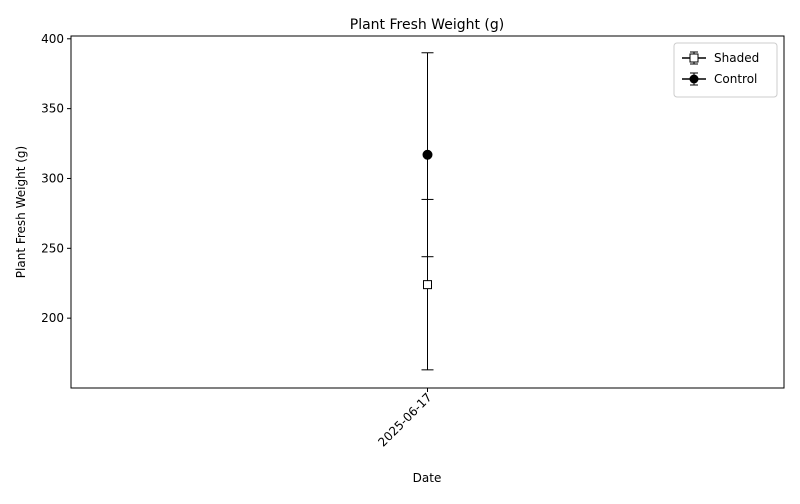 Image resolution: width=800 pixels, height=504 pixels. I want to click on x-tick-label: 2025-06-17, so click(404, 419).